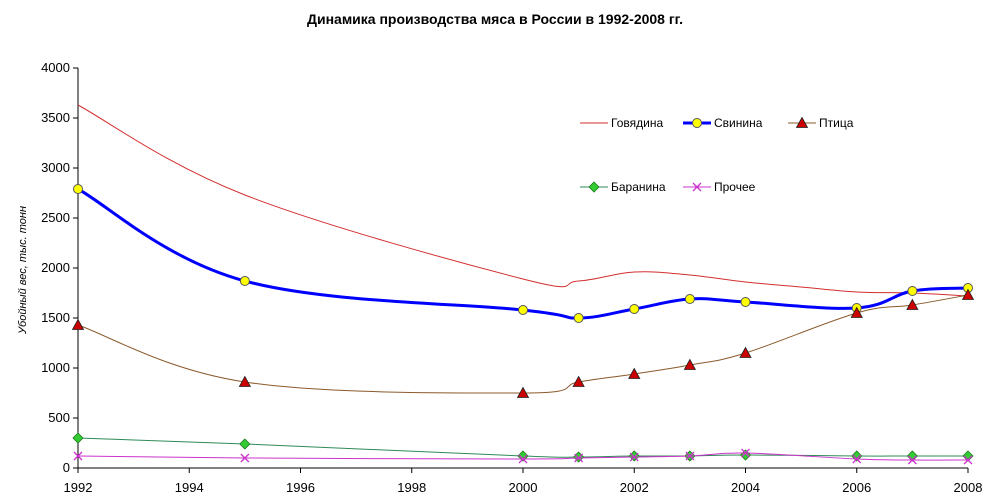 The image size is (991, 501). What do you see at coordinates (55, 267) in the screenshot?
I see `y-tick-label: 2000` at bounding box center [55, 267].